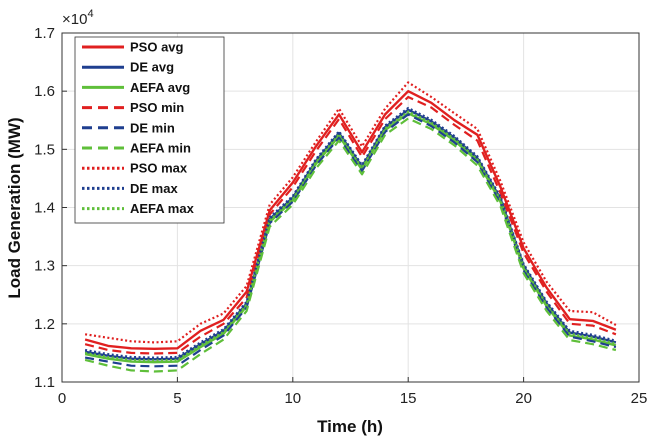  What do you see at coordinates (44, 324) in the screenshot?
I see `y-tick-label: 1.2` at bounding box center [44, 324].